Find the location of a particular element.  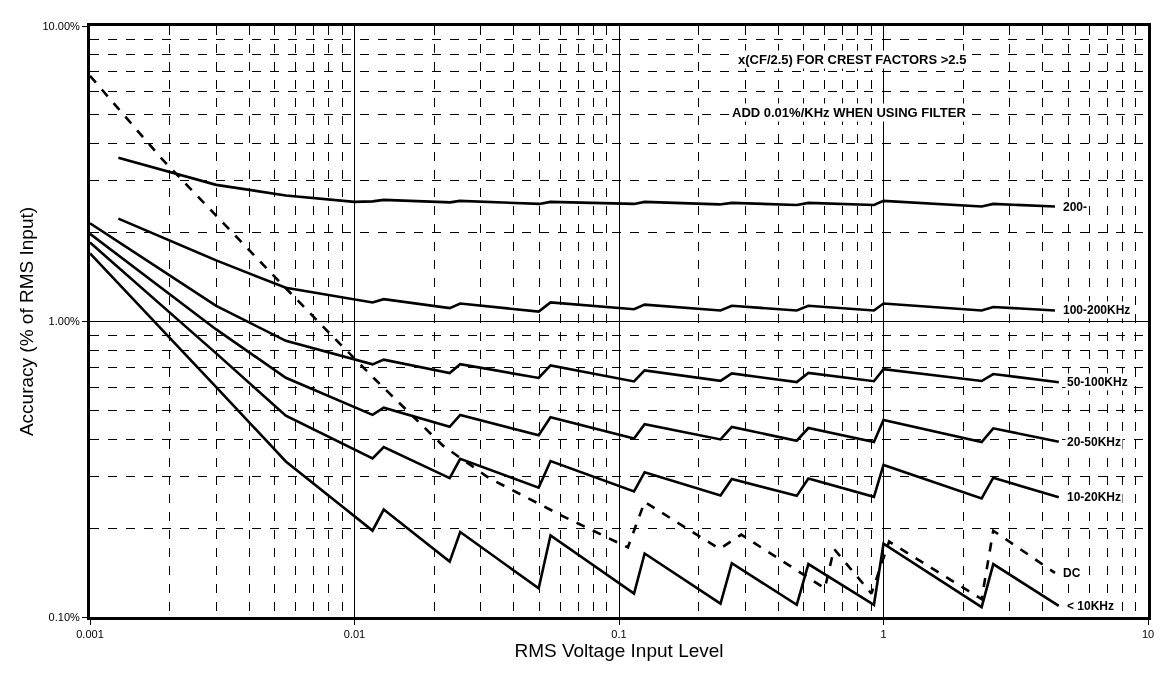

x-tick-label: 0.1 is located at coordinates (619, 634).